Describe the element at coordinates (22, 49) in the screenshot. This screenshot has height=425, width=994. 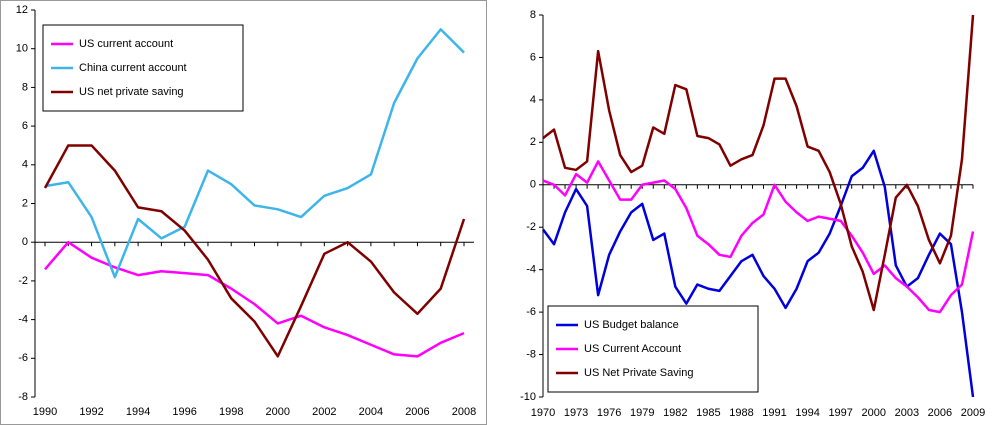
I see `y-tick-label: 10` at that location.